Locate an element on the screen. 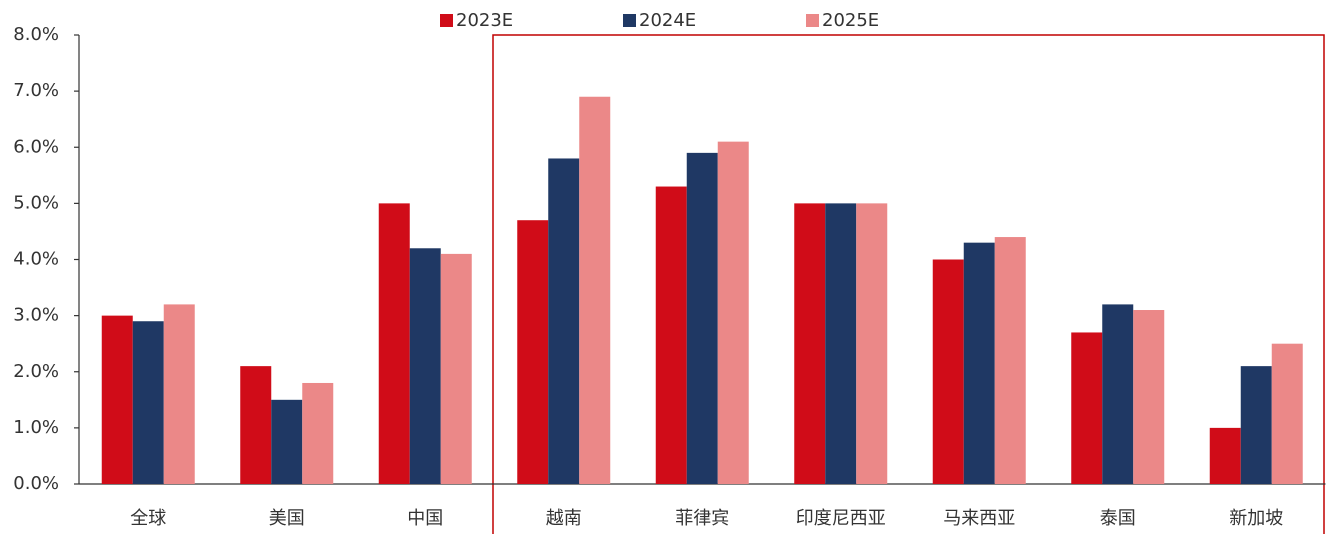 Image resolution: width=1327 pixels, height=534 pixels. x-tick-label: 越南 is located at coordinates (564, 518).